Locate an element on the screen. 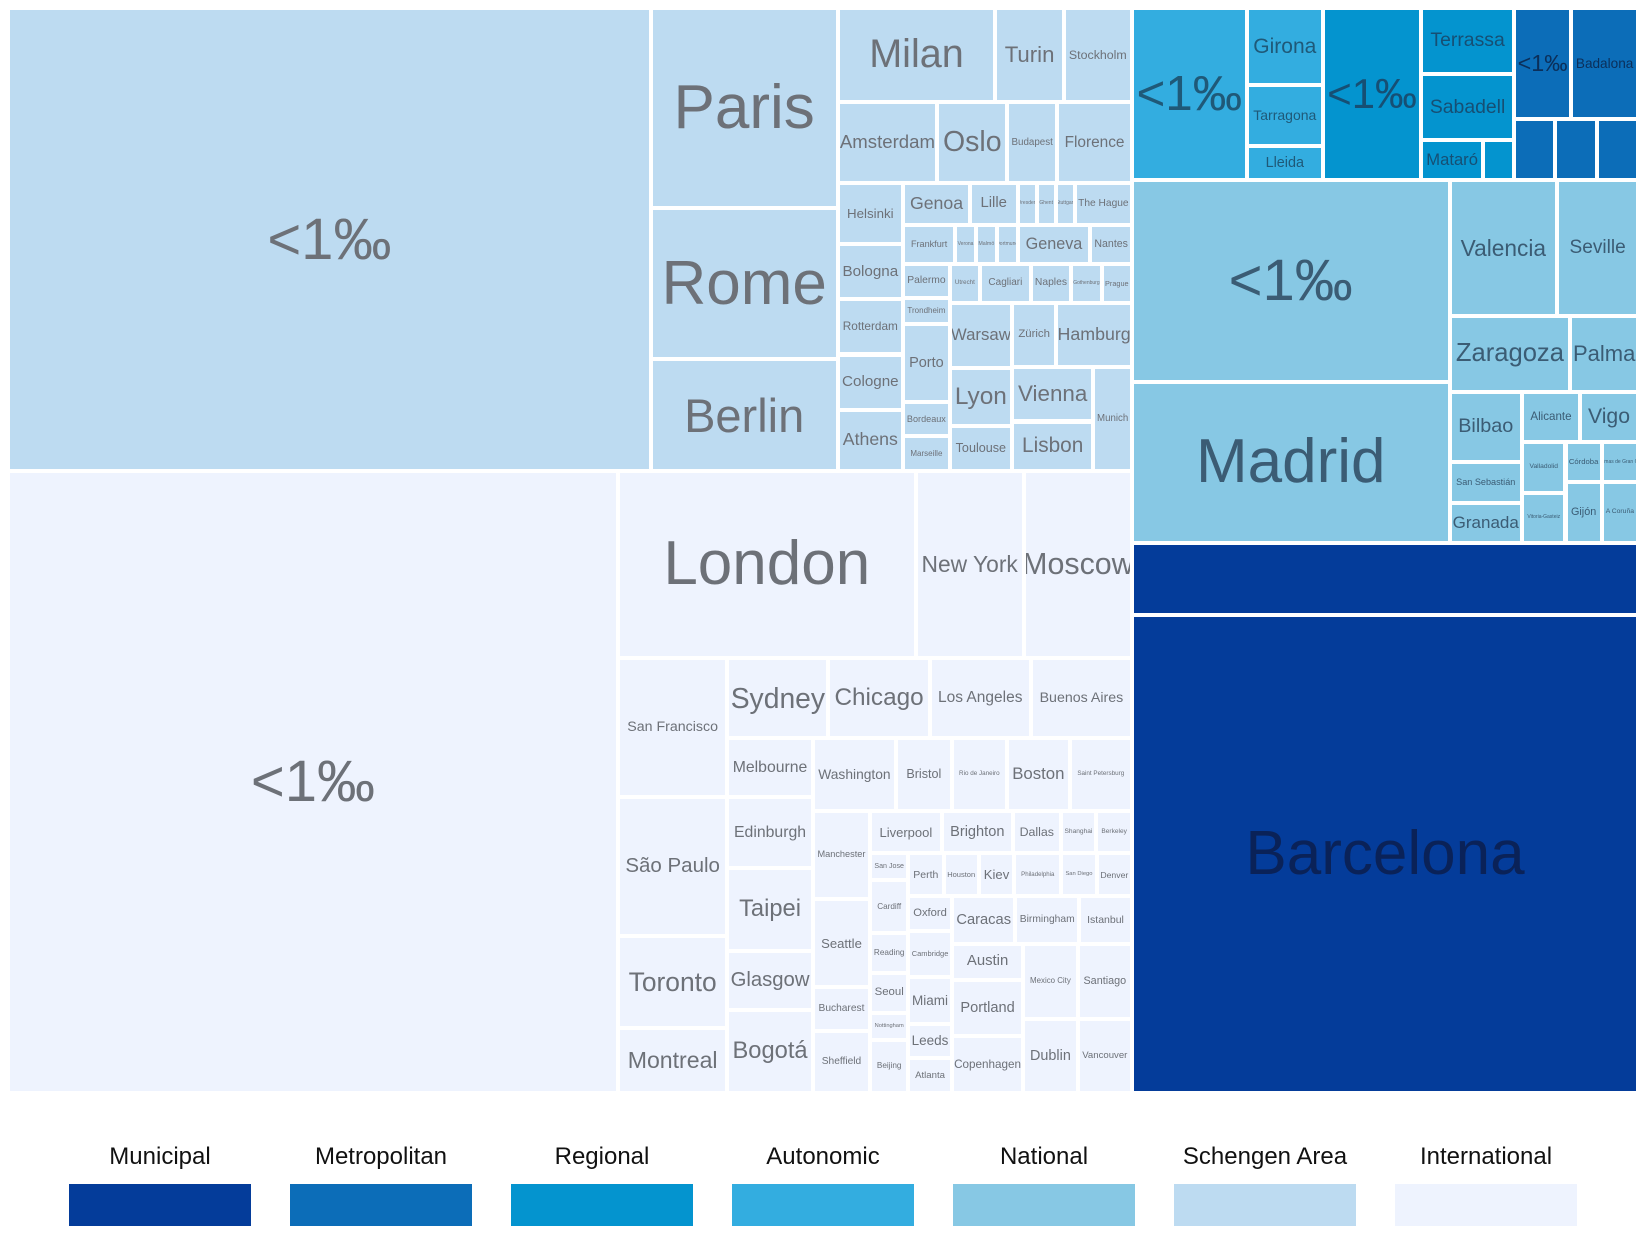 The width and height of the screenshot is (1646, 1238). treemap-cell-los-angeles: Los Angeles is located at coordinates (980, 697).